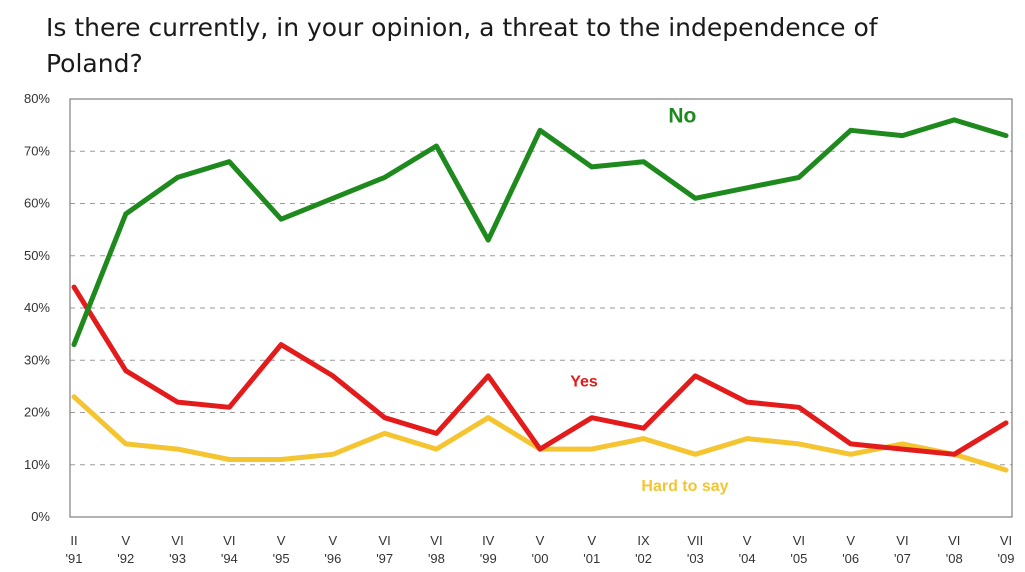  Describe the element at coordinates (643, 540) in the screenshot. I see `x-tick-label-month: IX` at that location.